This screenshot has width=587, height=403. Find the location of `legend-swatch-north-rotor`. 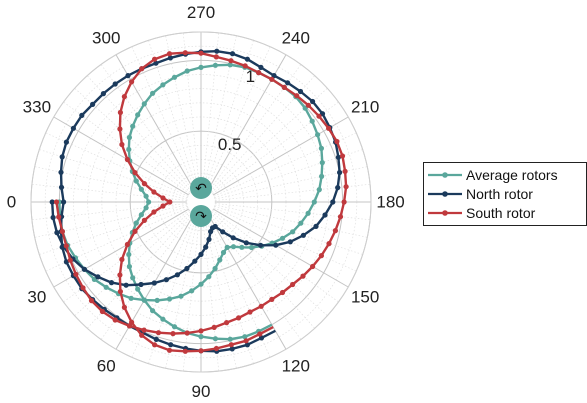

legend-swatch-north-rotor is located at coordinates (445, 193).